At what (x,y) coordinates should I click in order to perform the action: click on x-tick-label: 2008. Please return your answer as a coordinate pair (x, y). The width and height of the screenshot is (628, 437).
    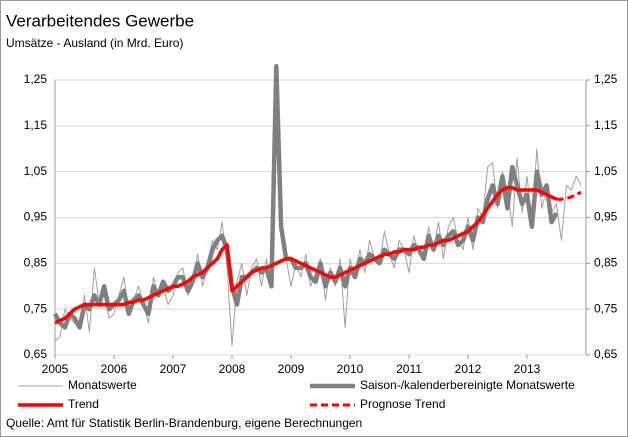
    Looking at the image, I should click on (232, 369).